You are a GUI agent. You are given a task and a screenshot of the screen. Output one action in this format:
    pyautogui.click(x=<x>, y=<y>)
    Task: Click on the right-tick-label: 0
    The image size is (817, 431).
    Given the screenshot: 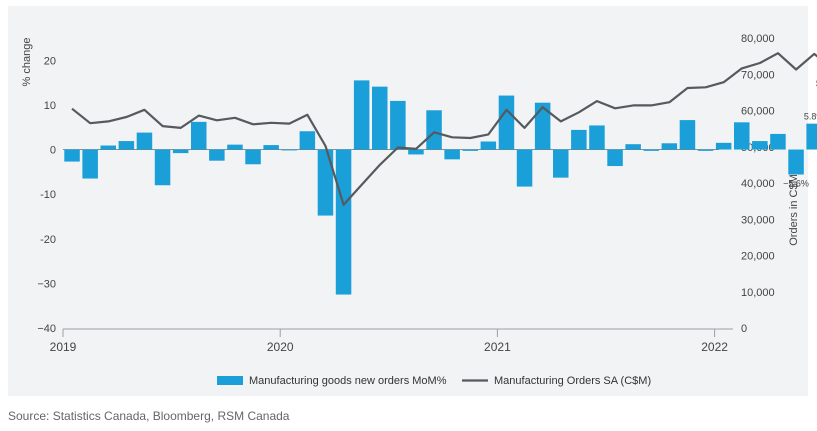 What is the action you would take?
    pyautogui.click(x=744, y=329)
    